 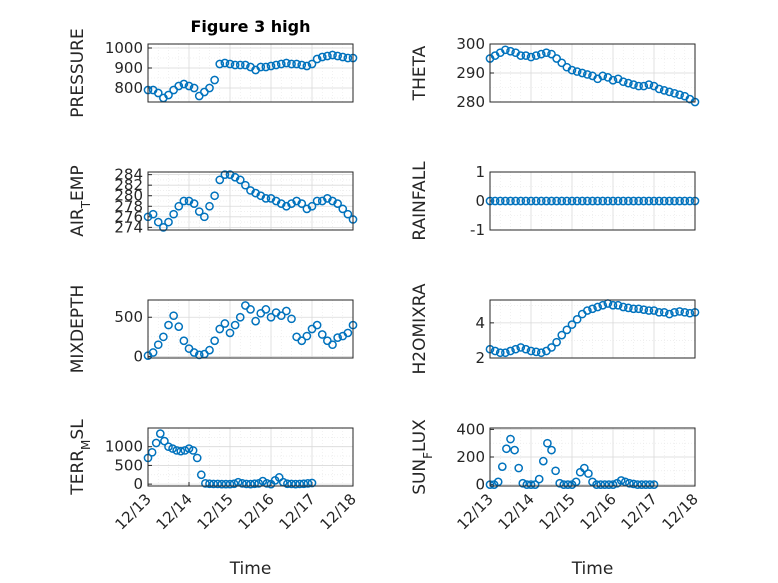 What do you see at coordinates (128, 185) in the screenshot?
I see `air_temp-ytick-label: 282` at bounding box center [128, 185].